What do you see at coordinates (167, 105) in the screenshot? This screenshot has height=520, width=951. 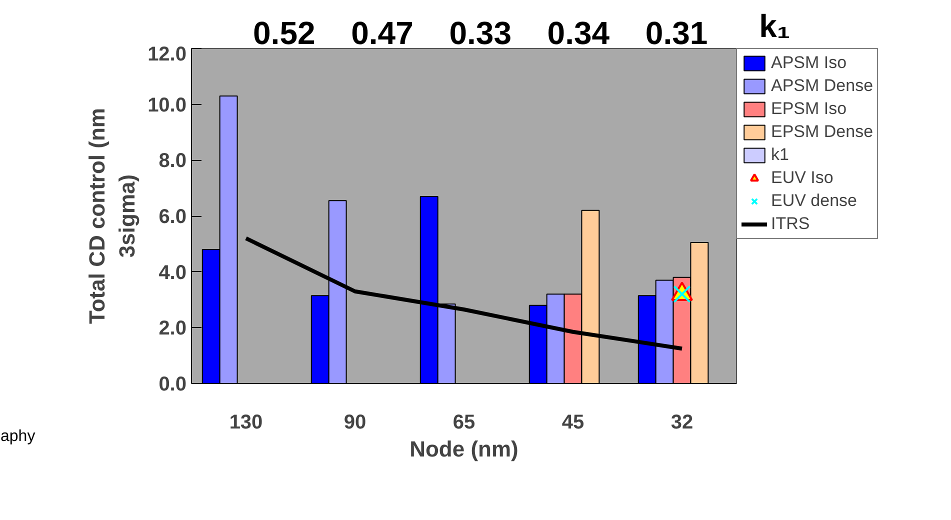 I see `y-tick-label: 10.0` at bounding box center [167, 105].